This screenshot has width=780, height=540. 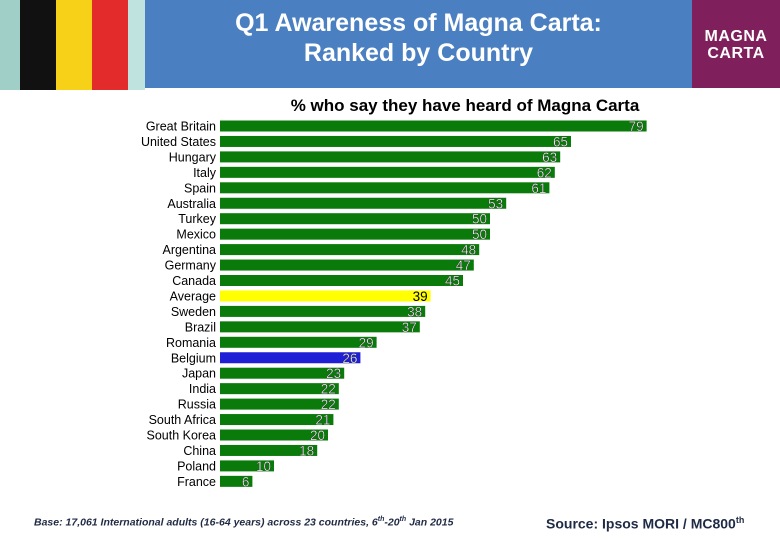 I want to click on category-label-romania: Romania, so click(x=191, y=343).